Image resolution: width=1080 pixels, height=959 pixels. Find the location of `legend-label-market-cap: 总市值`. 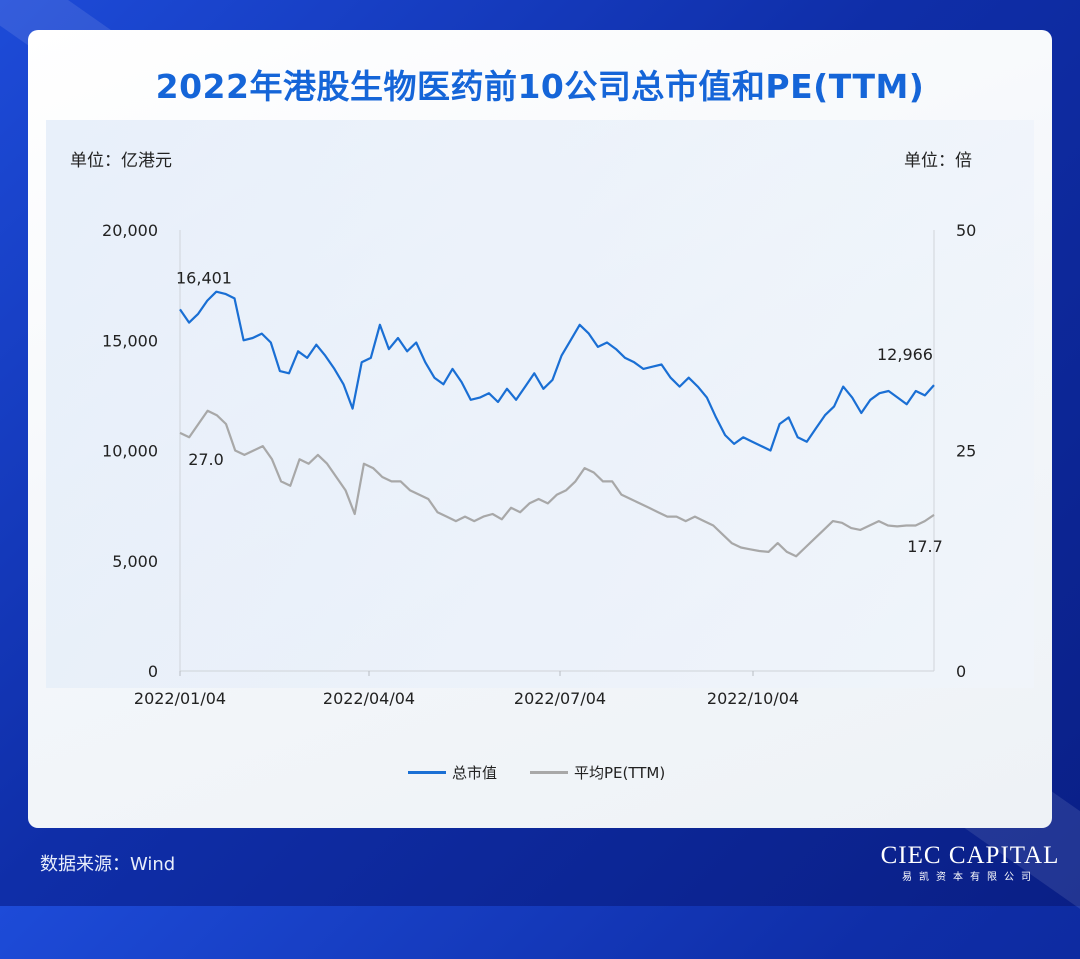

legend-label-market-cap: 总市值 is located at coordinates (475, 773).